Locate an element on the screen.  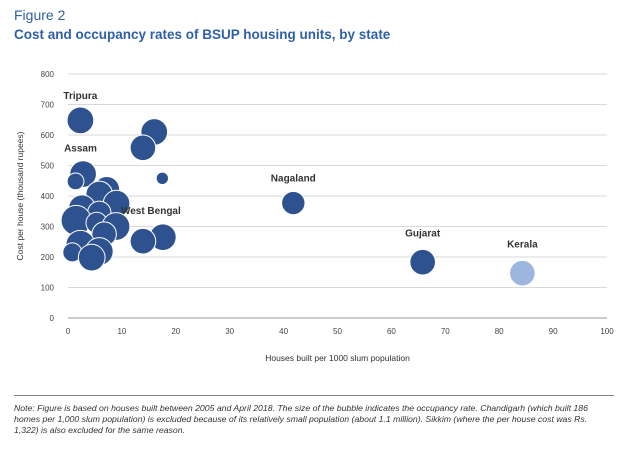
x-tick-label: 70 is located at coordinates (445, 331).